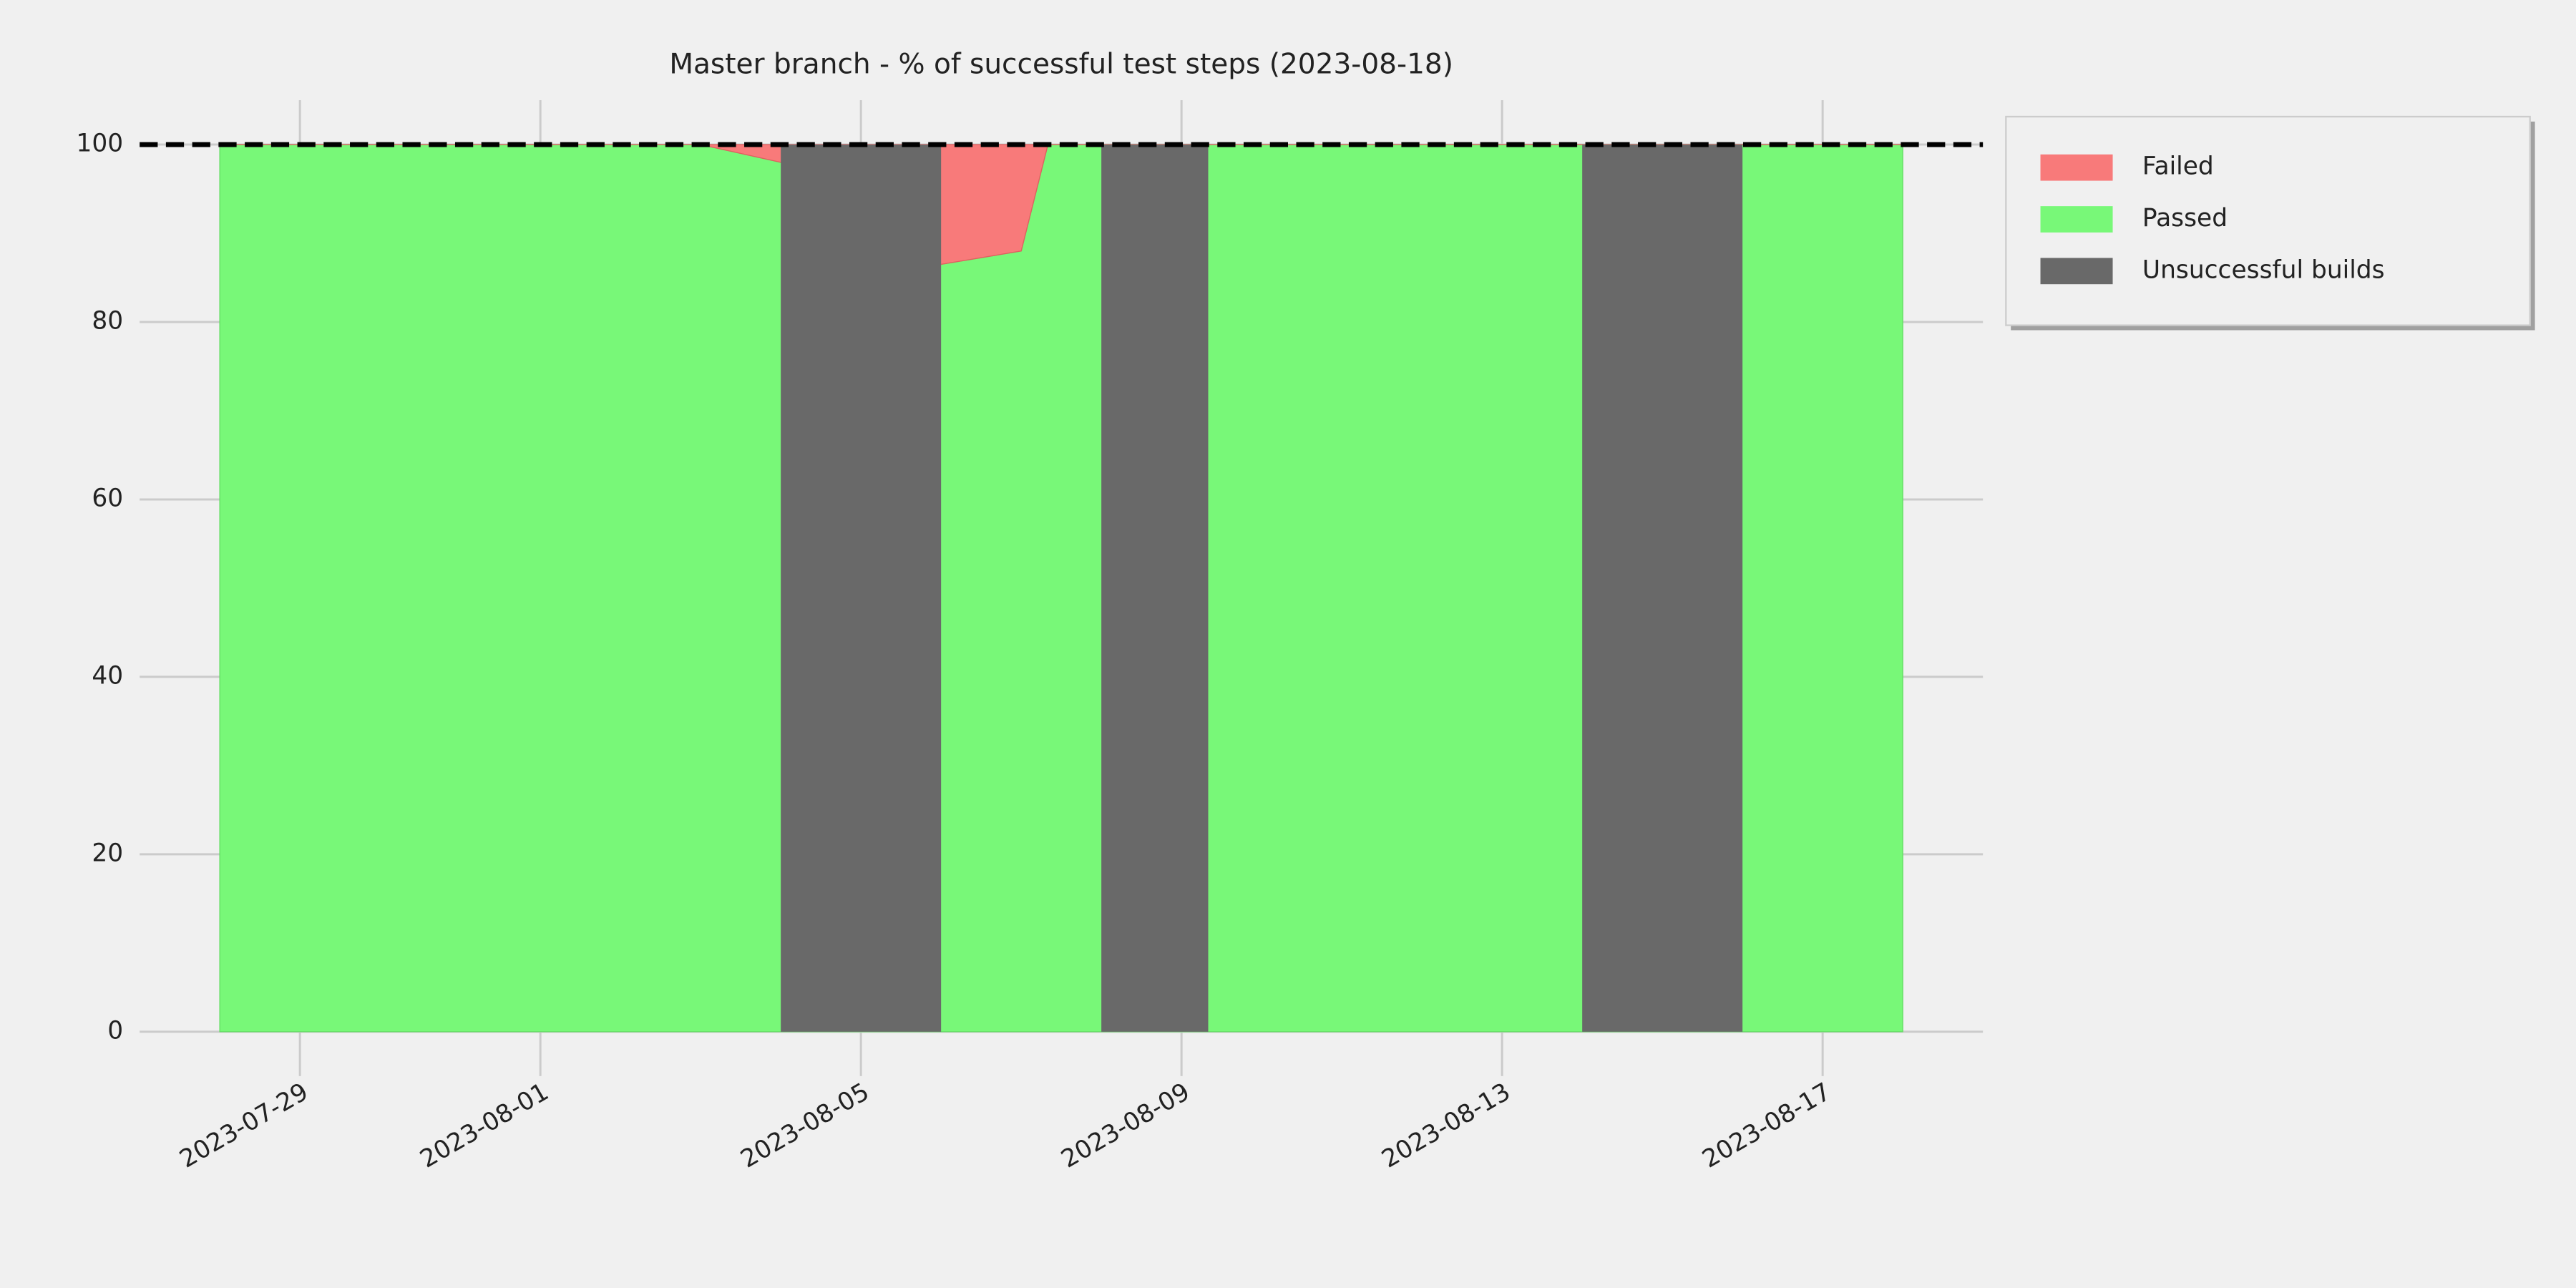 The height and width of the screenshot is (1288, 2576). Describe the element at coordinates (107, 321) in the screenshot. I see `y-tick-label: 80` at that location.